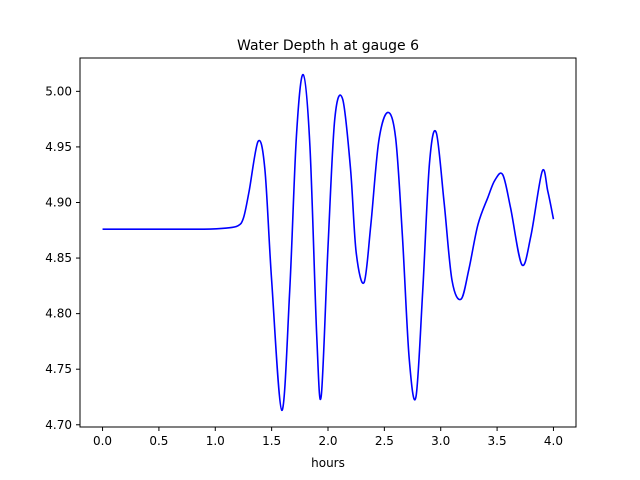 Image resolution: width=640 pixels, height=480 pixels. I want to click on y-tick-label: 4.80, so click(58, 314).